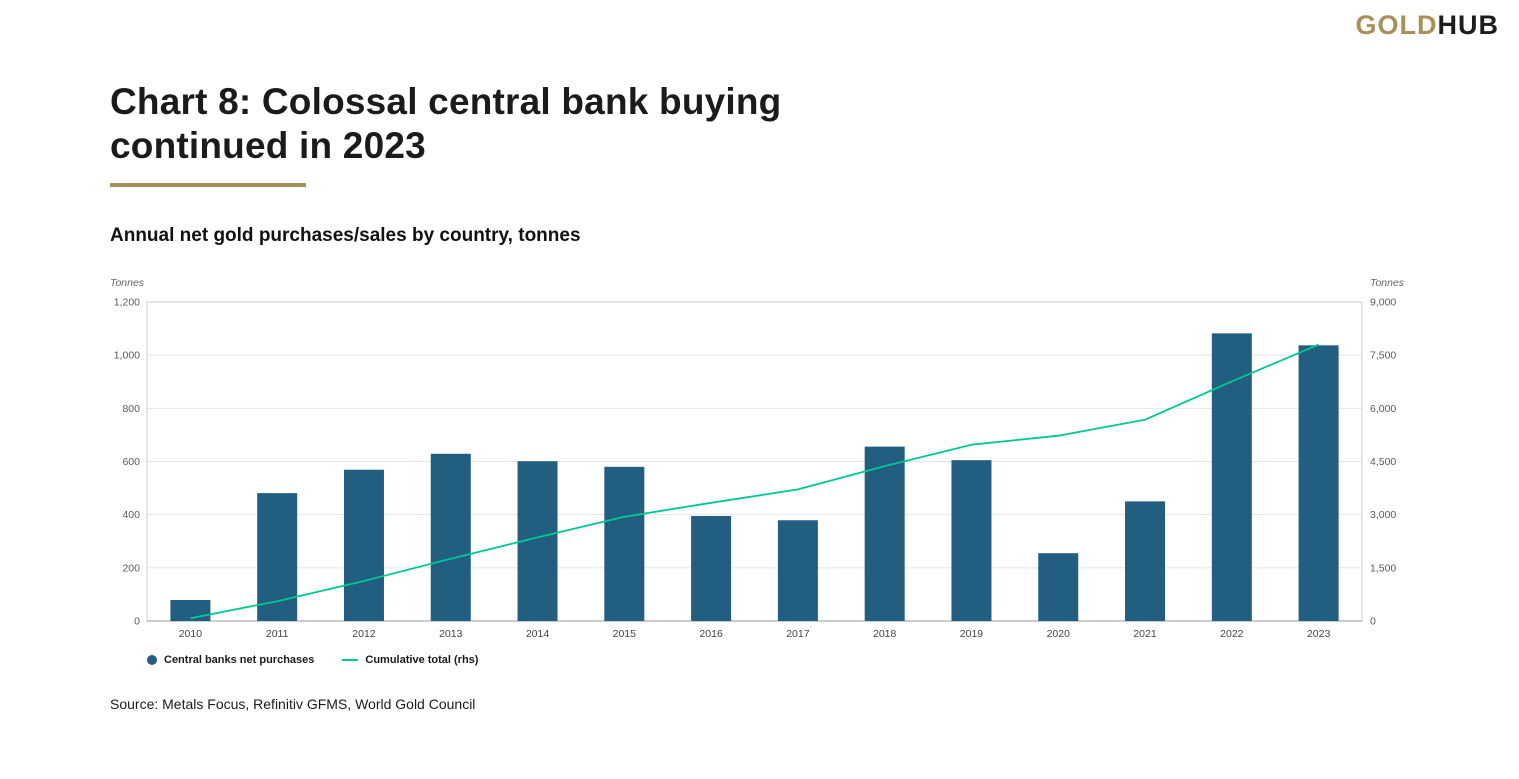 This screenshot has height=779, width=1519. I want to click on x-label-2013: 2013, so click(451, 634).